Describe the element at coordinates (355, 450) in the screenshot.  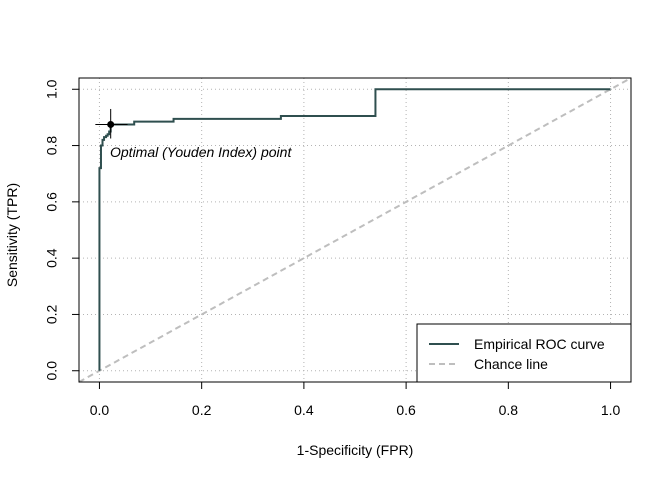
I see `x-axis-title: 1-Specificity (FPR)` at that location.